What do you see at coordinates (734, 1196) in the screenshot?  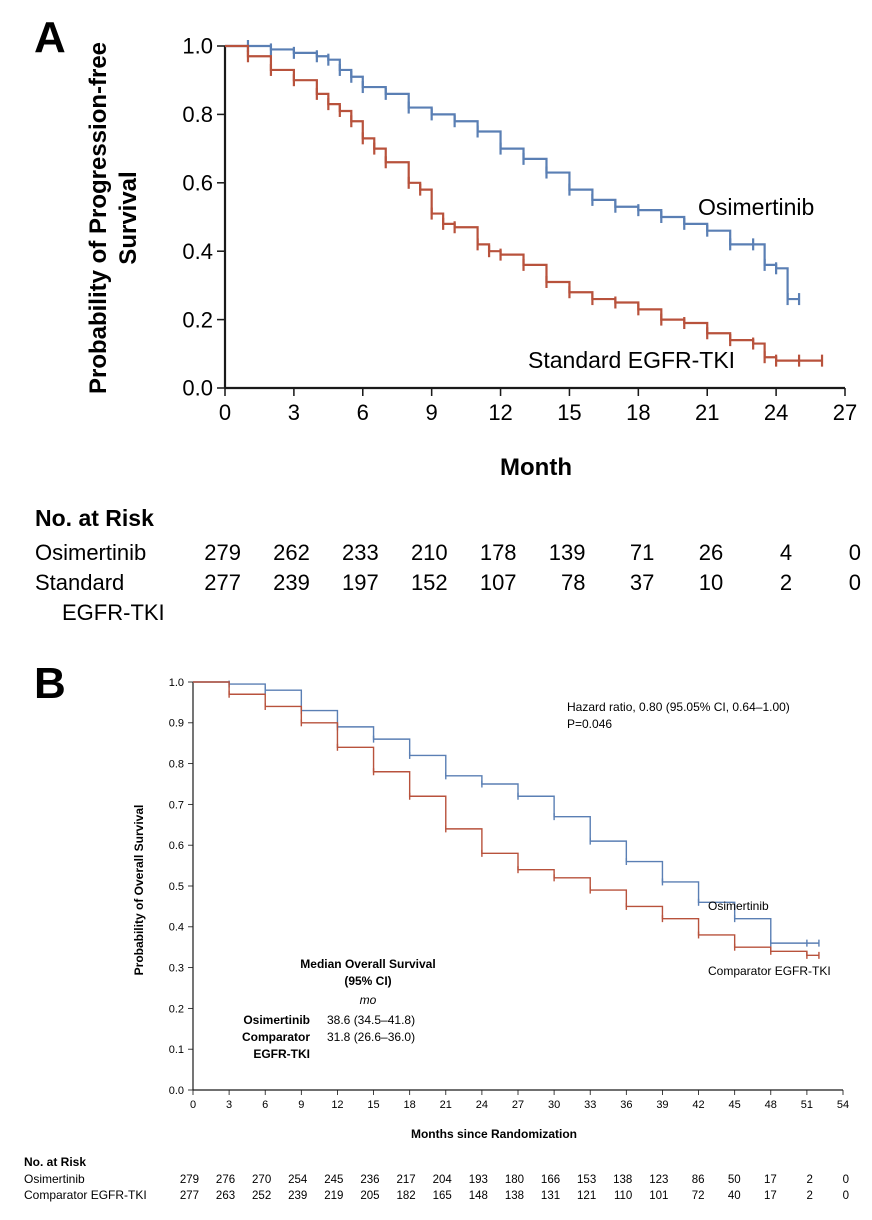 I see `risk-value: 40` at bounding box center [734, 1196].